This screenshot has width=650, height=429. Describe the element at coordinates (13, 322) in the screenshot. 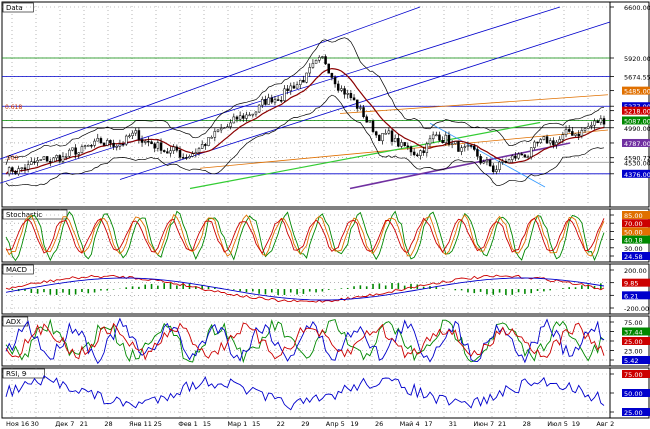

I see `panel-title: ADX` at that location.